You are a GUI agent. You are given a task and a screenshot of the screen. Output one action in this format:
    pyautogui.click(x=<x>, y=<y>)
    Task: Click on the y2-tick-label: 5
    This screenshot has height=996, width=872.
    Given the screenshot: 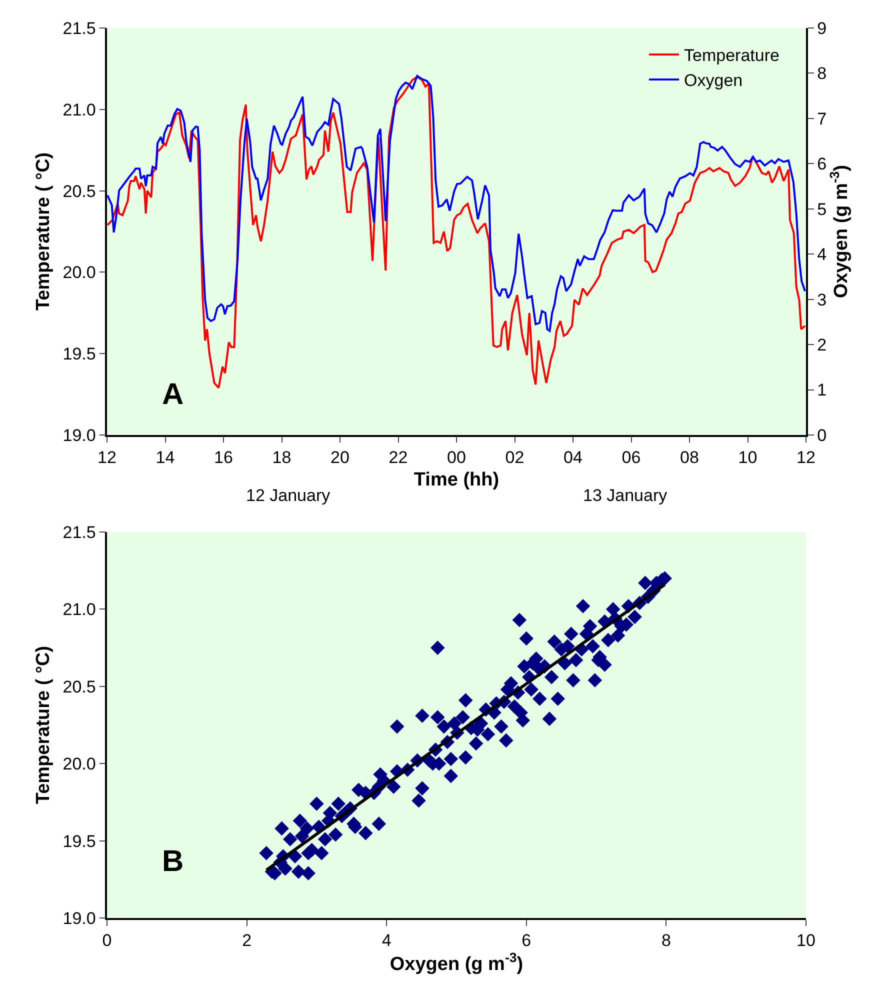 What is the action you would take?
    pyautogui.click(x=822, y=209)
    